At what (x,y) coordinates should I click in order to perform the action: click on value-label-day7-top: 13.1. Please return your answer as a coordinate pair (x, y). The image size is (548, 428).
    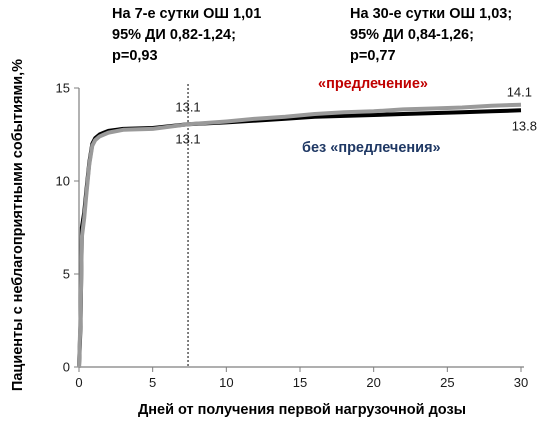
    Looking at the image, I should click on (187, 106).